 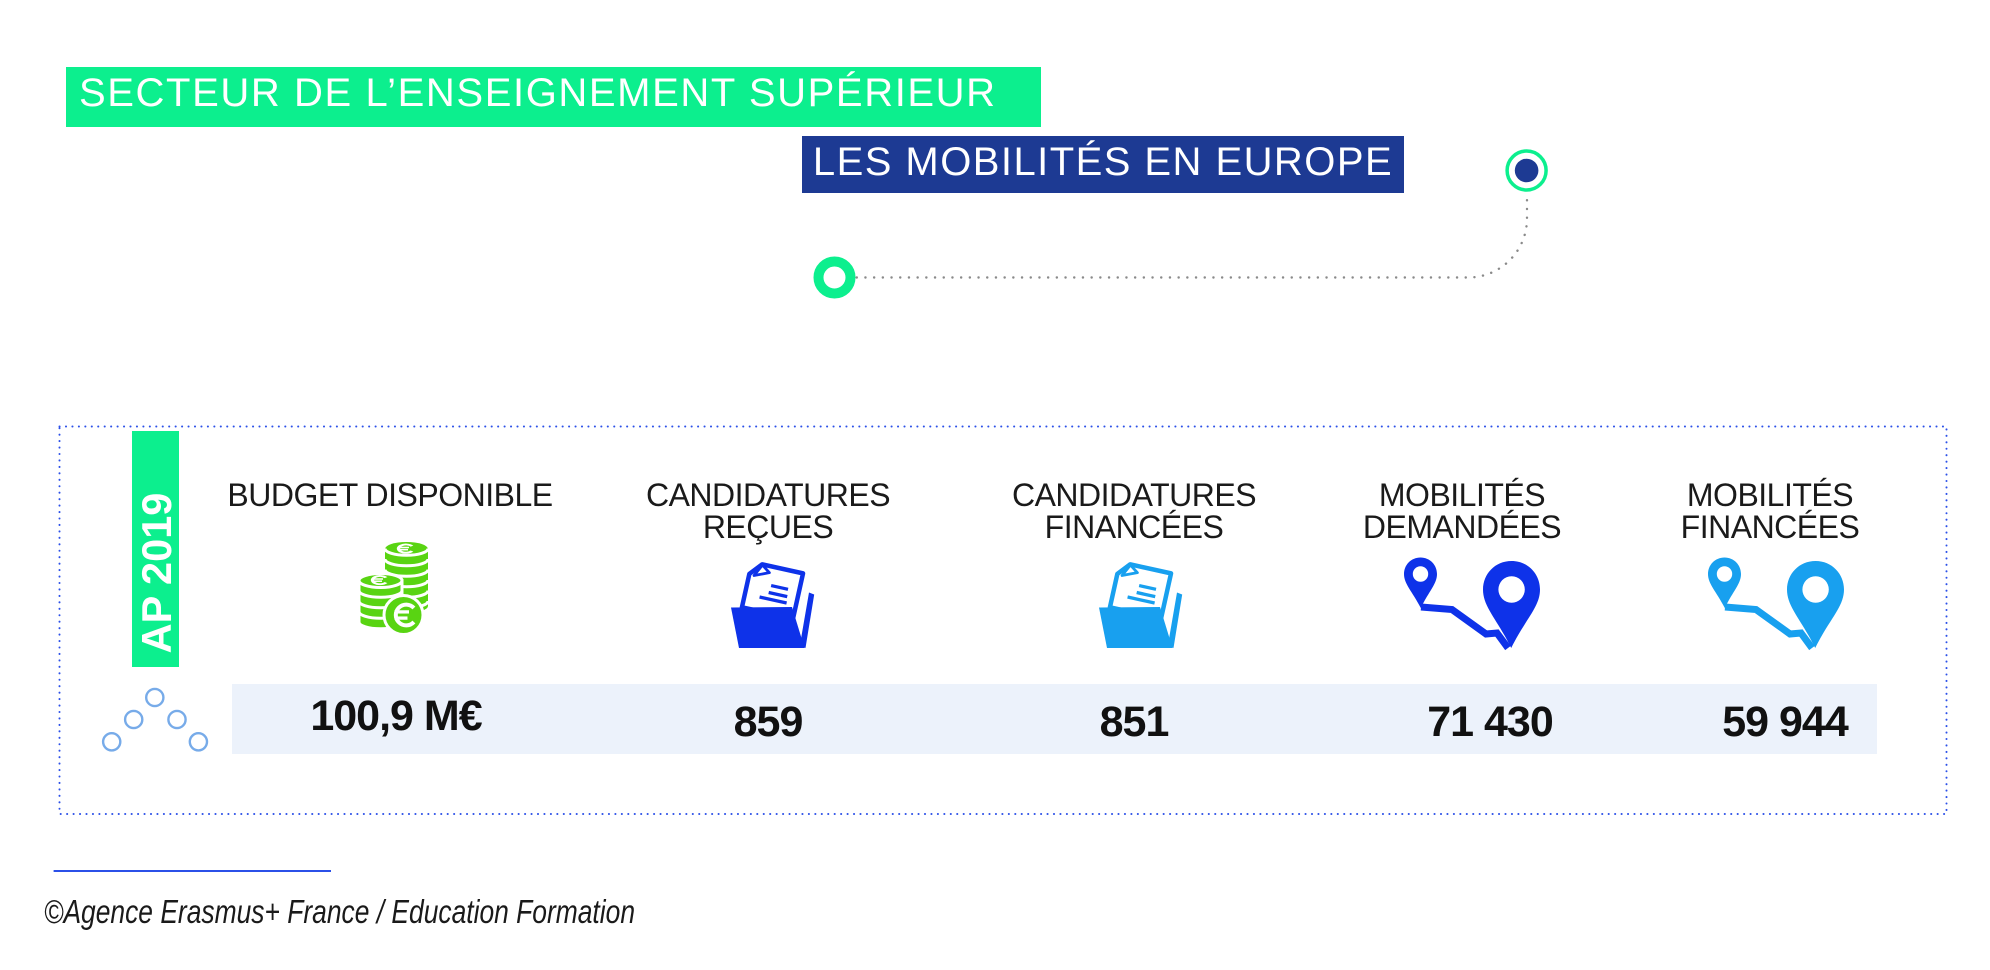 What do you see at coordinates (156, 573) in the screenshot?
I see `svg-text: AP 2019` at bounding box center [156, 573].